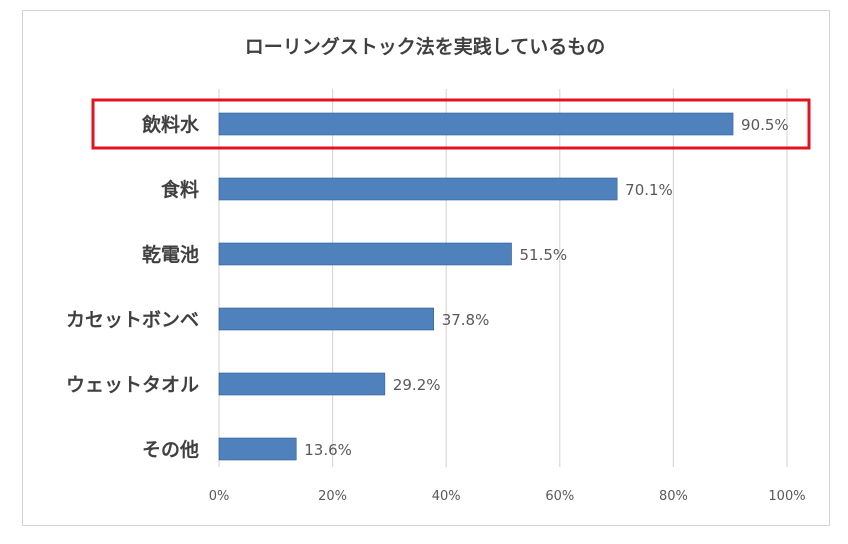 This screenshot has height=544, width=848. I want to click on category-label: 食料, so click(180, 189).